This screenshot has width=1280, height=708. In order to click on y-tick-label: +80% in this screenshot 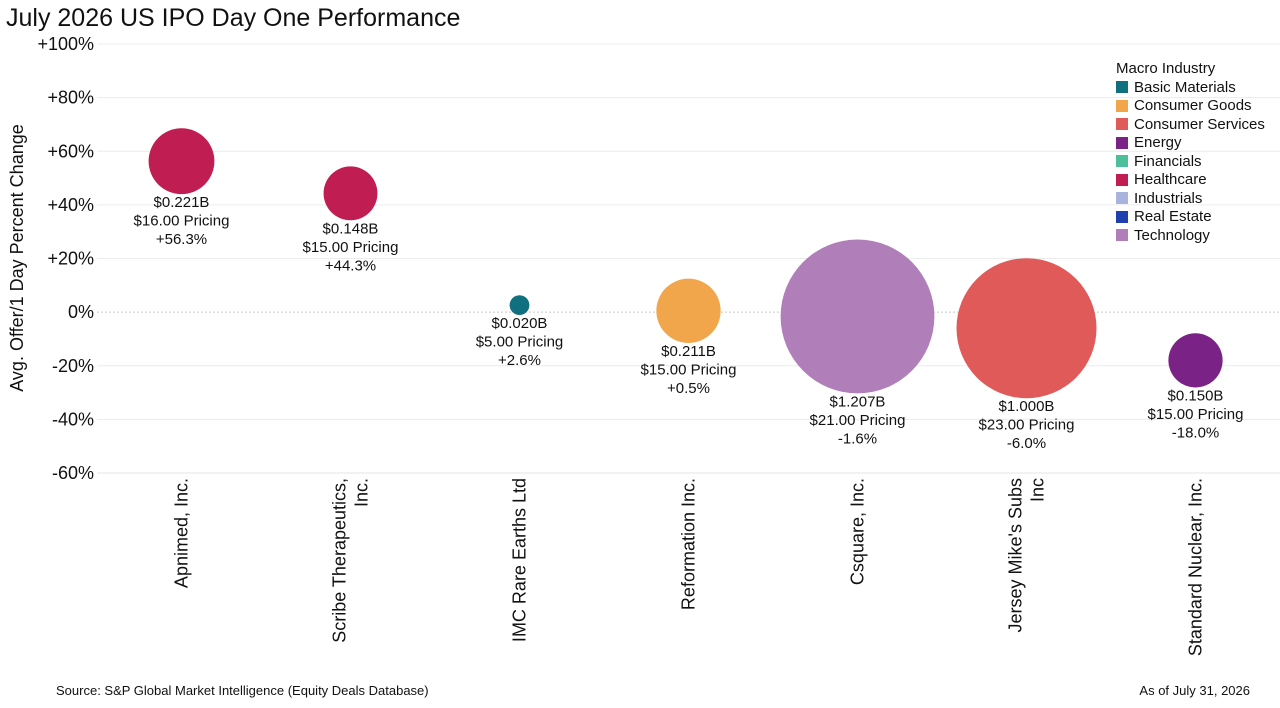, I will do `click(70, 98)`.